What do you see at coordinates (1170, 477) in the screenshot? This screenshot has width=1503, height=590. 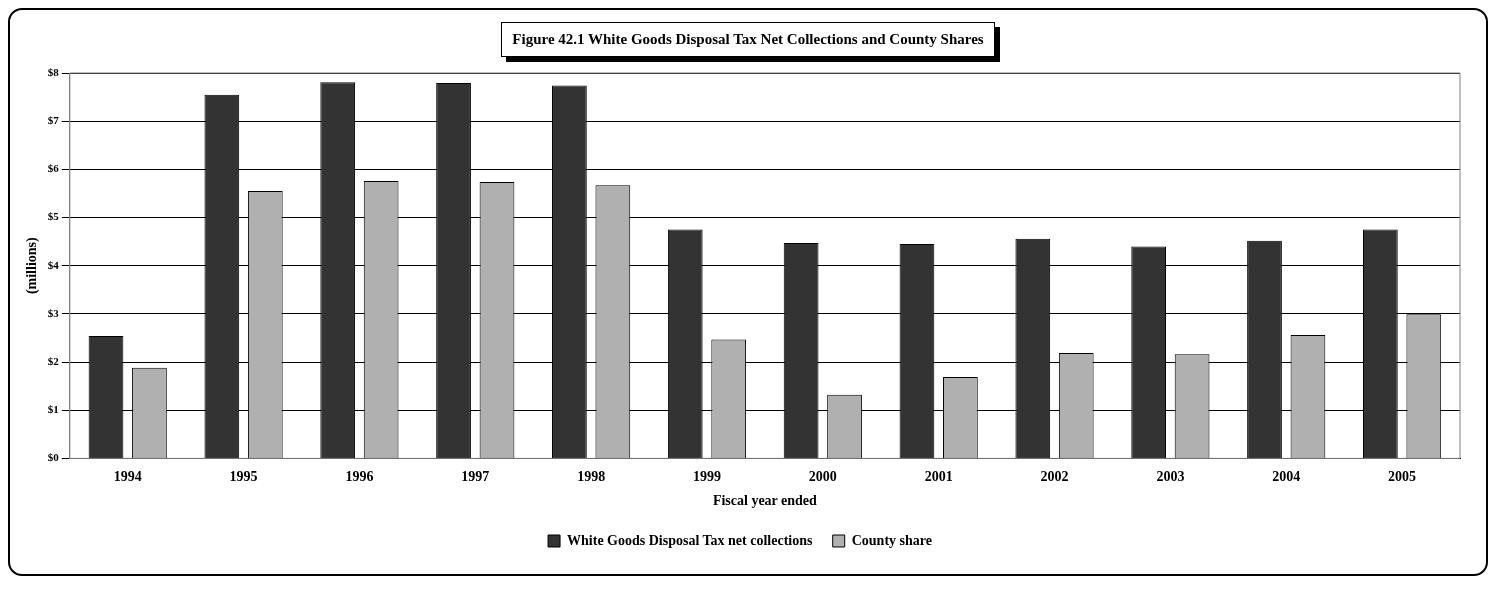 I see `x-tick-label: 2003` at bounding box center [1170, 477].